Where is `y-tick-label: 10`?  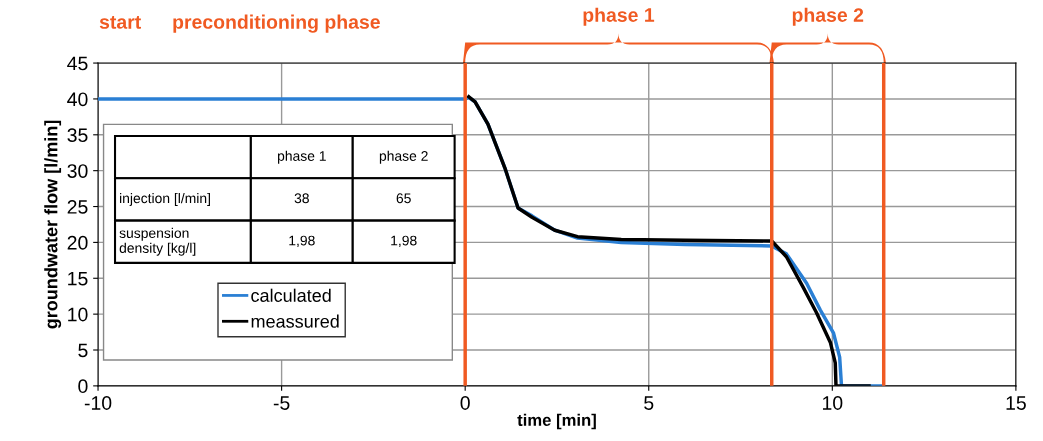 y-tick-label: 10 is located at coordinates (78, 314).